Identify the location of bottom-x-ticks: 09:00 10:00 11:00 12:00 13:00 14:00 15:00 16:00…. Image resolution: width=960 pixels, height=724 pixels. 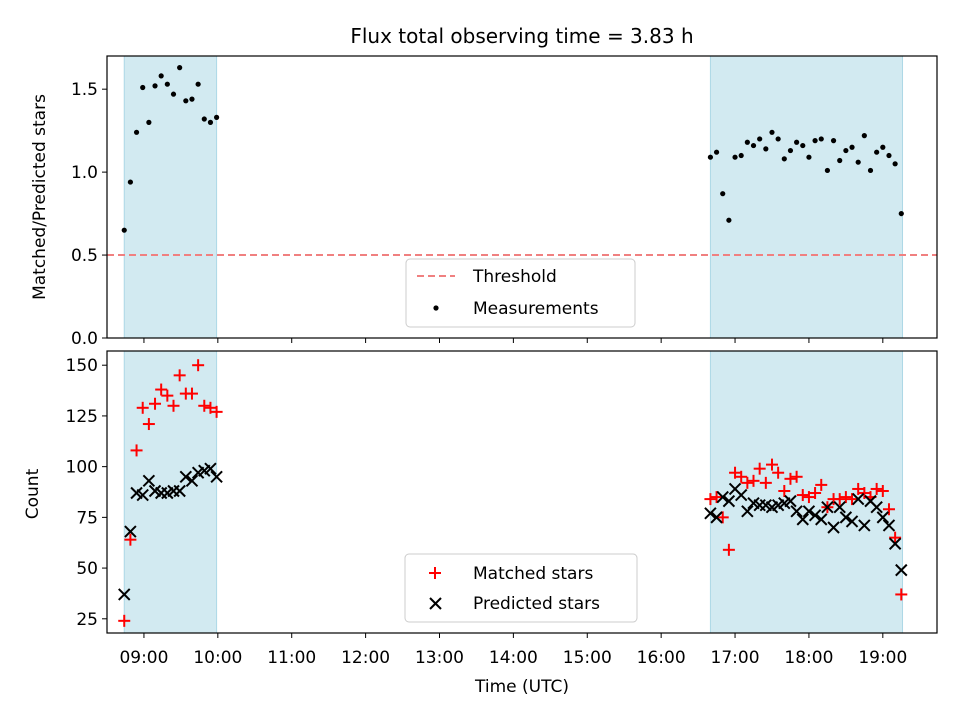
(513, 650).